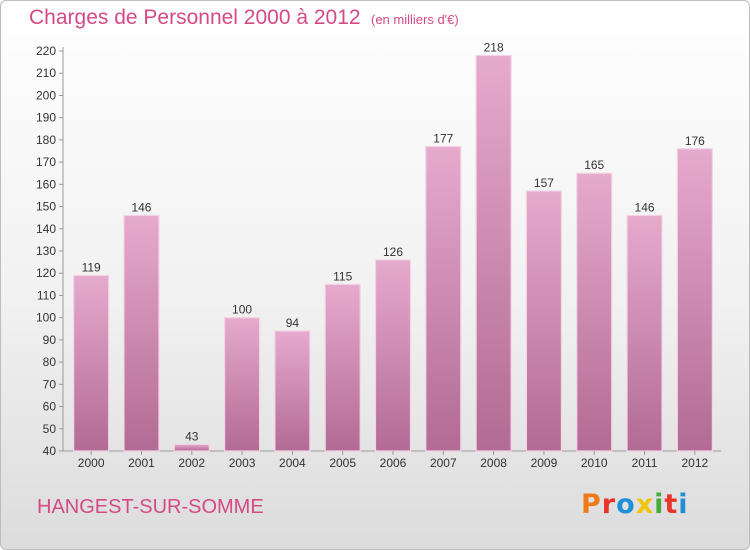 The image size is (750, 550). Describe the element at coordinates (694, 463) in the screenshot. I see `x-tick-label-2012: 2012` at that location.